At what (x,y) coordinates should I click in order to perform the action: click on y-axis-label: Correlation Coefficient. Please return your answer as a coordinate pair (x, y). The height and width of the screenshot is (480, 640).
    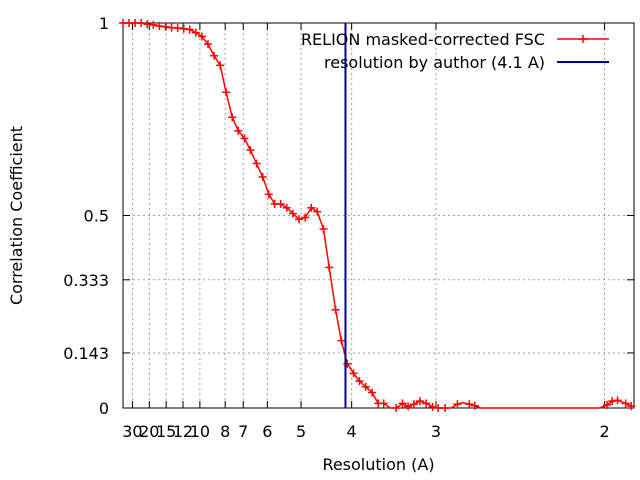
    Looking at the image, I should click on (16, 215).